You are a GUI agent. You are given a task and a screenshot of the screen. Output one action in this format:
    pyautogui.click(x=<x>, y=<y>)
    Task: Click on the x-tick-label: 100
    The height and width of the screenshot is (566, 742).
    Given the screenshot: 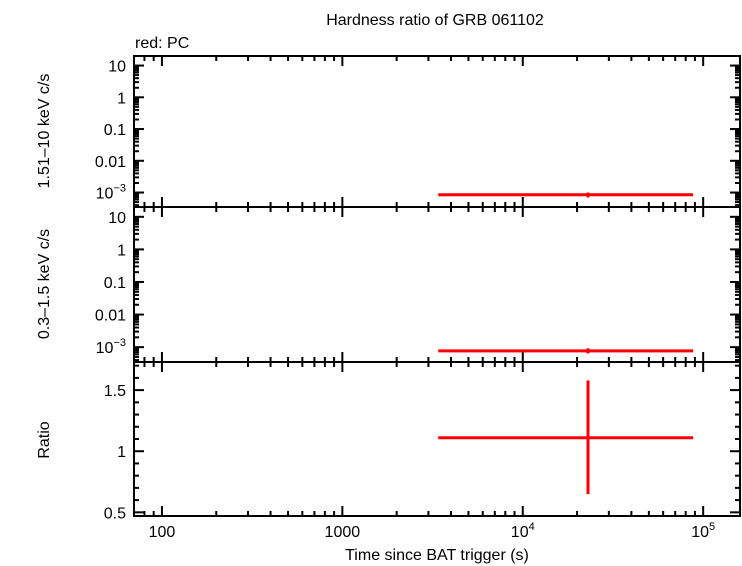 What is the action you would take?
    pyautogui.click(x=162, y=532)
    